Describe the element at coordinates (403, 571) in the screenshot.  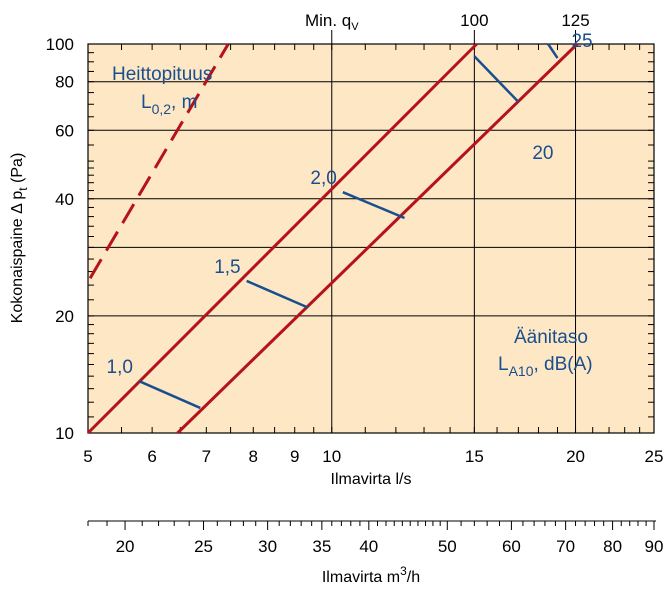
I see `secondary-x-axis-title-sup: 3` at that location.